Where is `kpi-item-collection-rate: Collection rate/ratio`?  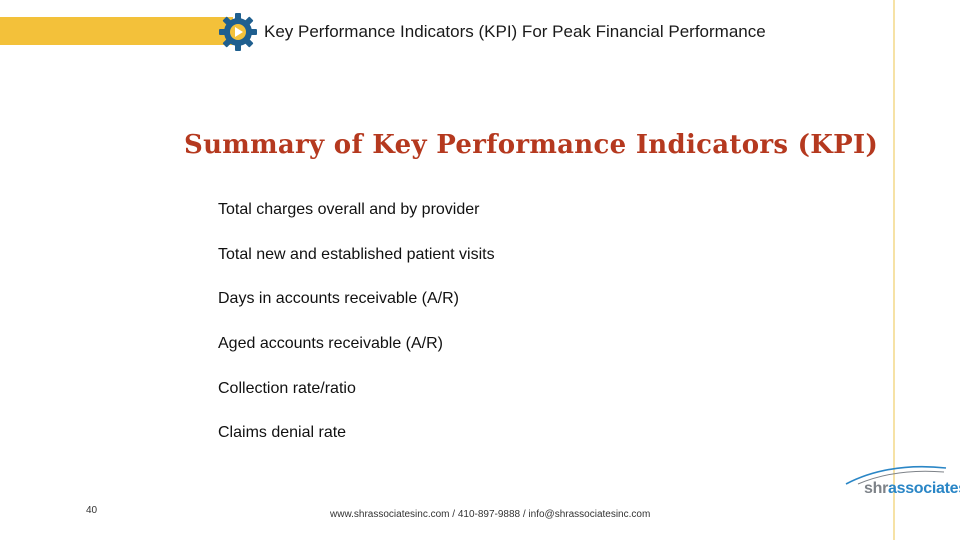
kpi-item-collection-rate: Collection rate/ratio is located at coordinates (287, 388).